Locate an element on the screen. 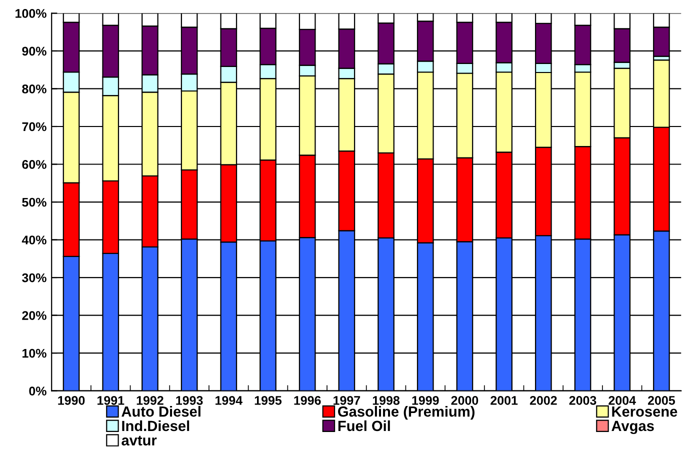 The image size is (688, 472). y-tick-label: 80% is located at coordinates (34, 89).